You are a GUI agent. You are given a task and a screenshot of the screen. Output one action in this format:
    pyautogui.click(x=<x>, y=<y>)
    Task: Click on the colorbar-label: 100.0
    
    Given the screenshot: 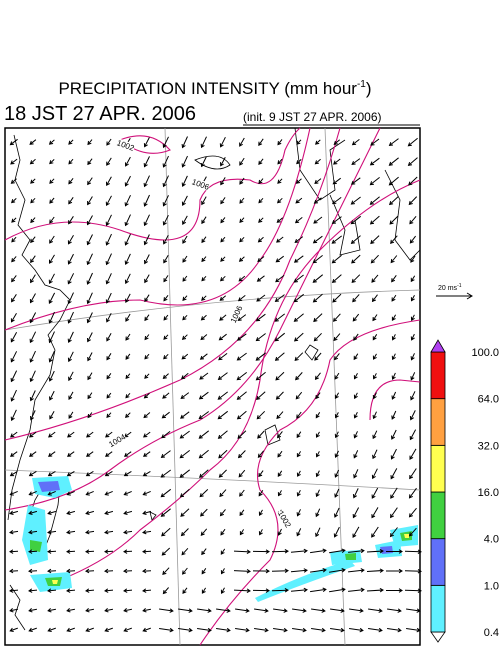 What is the action you would take?
    pyautogui.click(x=485, y=353)
    